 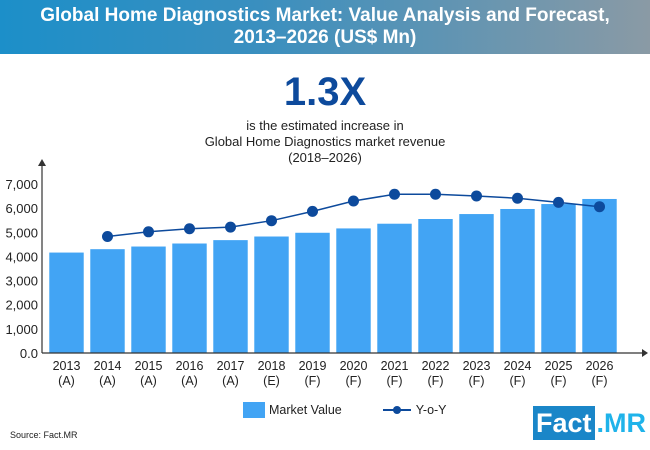 What do you see at coordinates (254, 410) in the screenshot?
I see `legend-bar-swatch` at bounding box center [254, 410].